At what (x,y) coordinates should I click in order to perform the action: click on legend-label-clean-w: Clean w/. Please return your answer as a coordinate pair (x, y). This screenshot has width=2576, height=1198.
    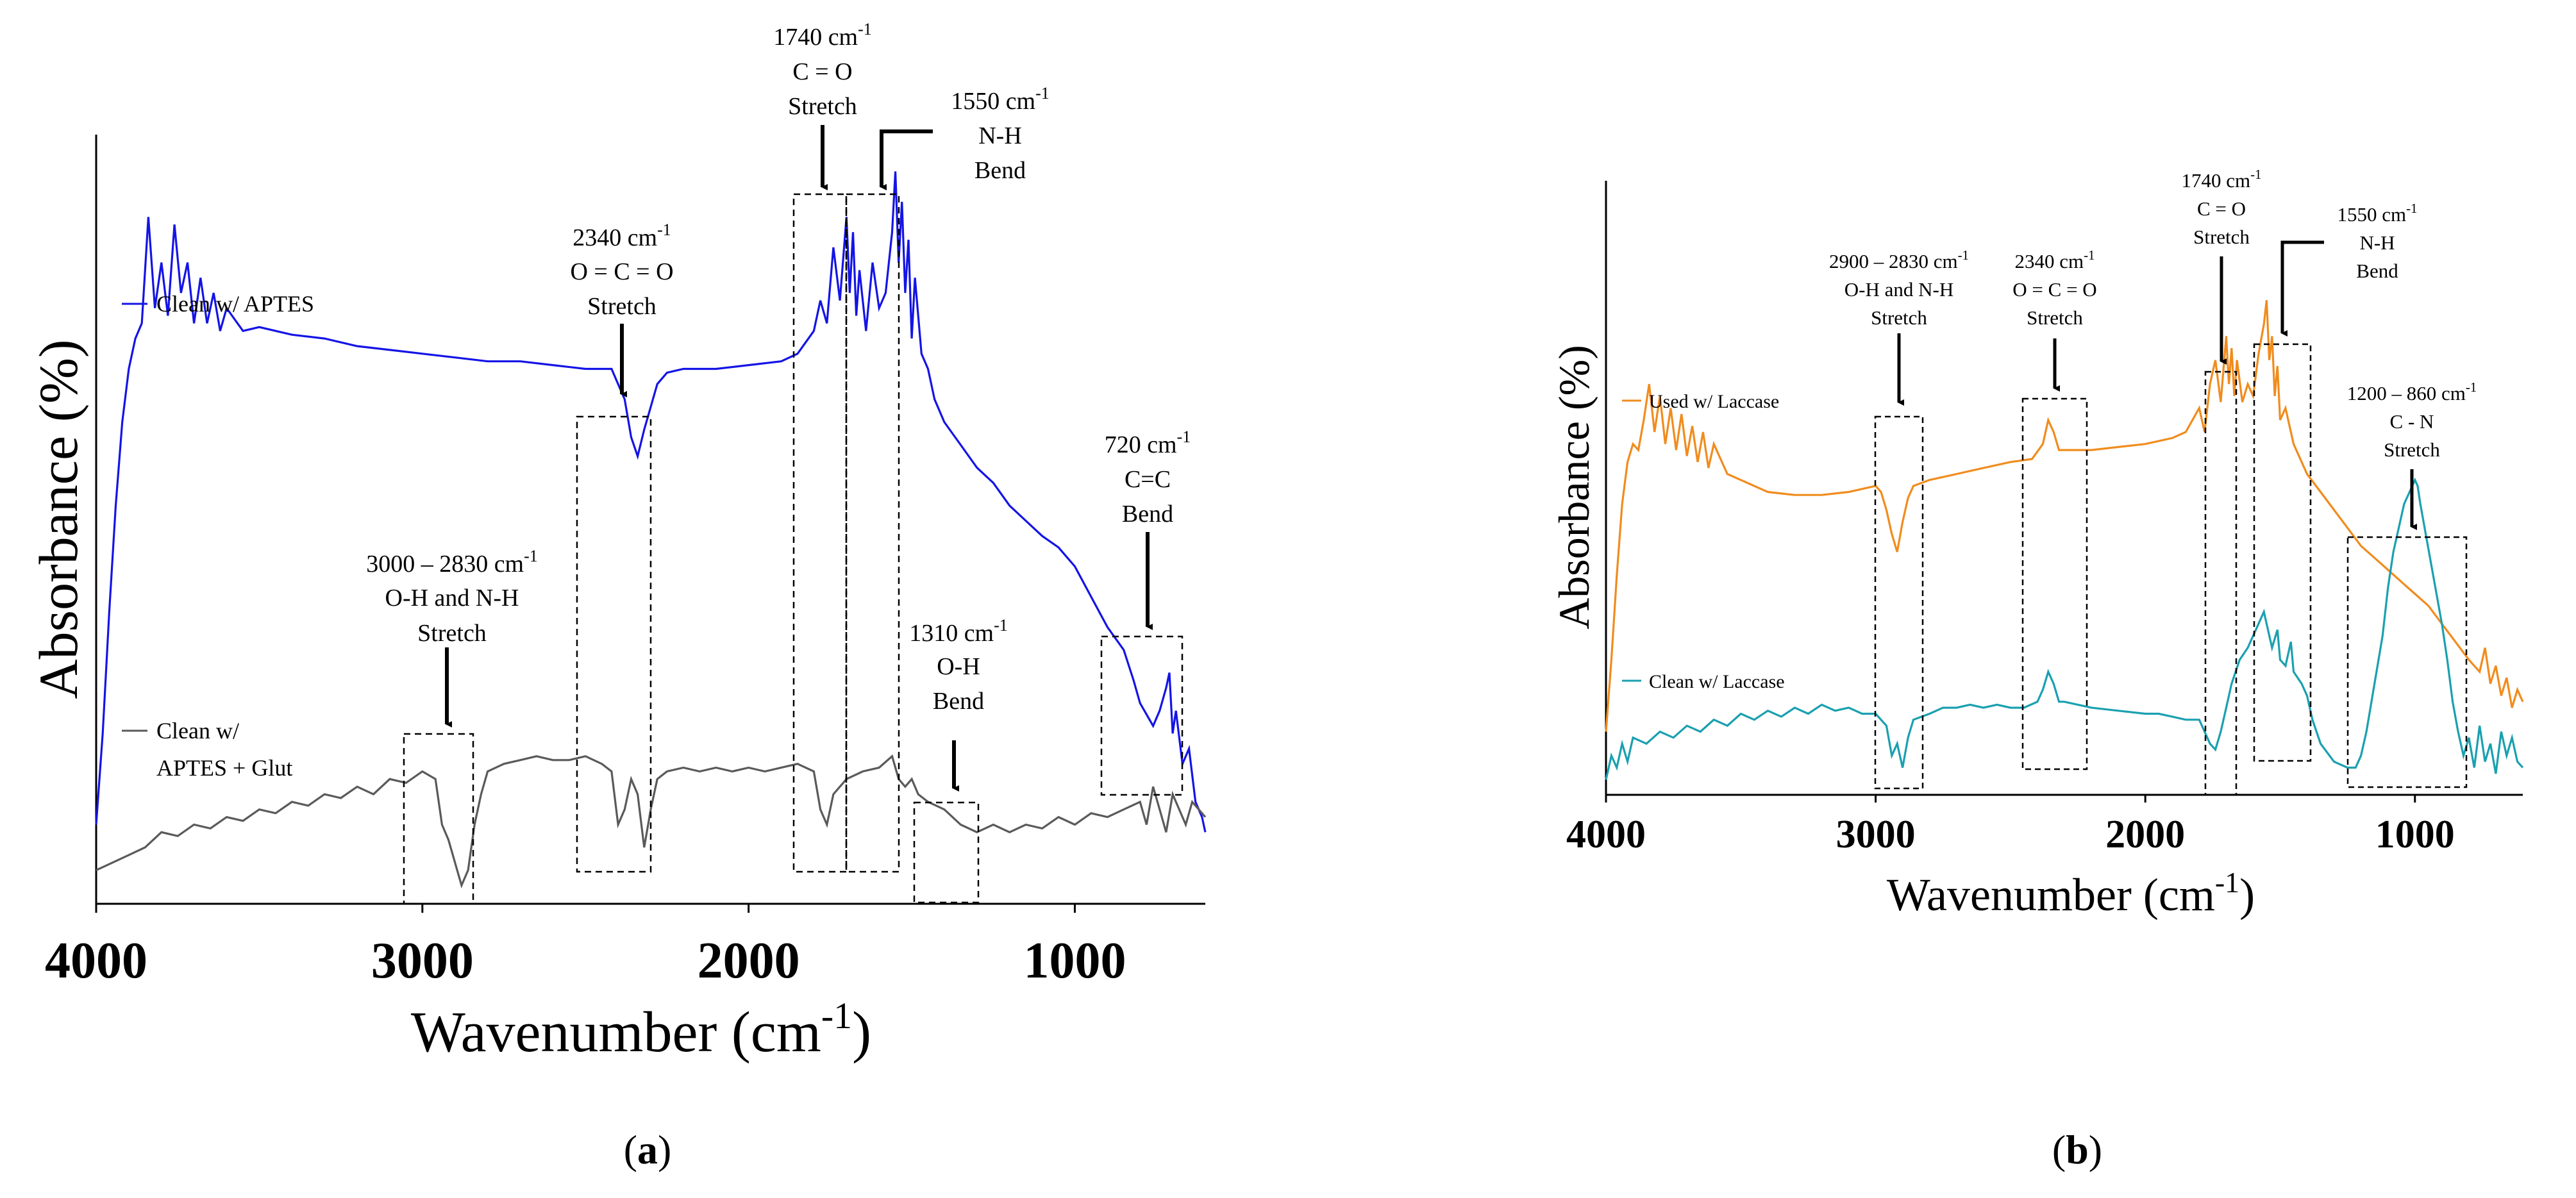
    Looking at the image, I should click on (197, 731).